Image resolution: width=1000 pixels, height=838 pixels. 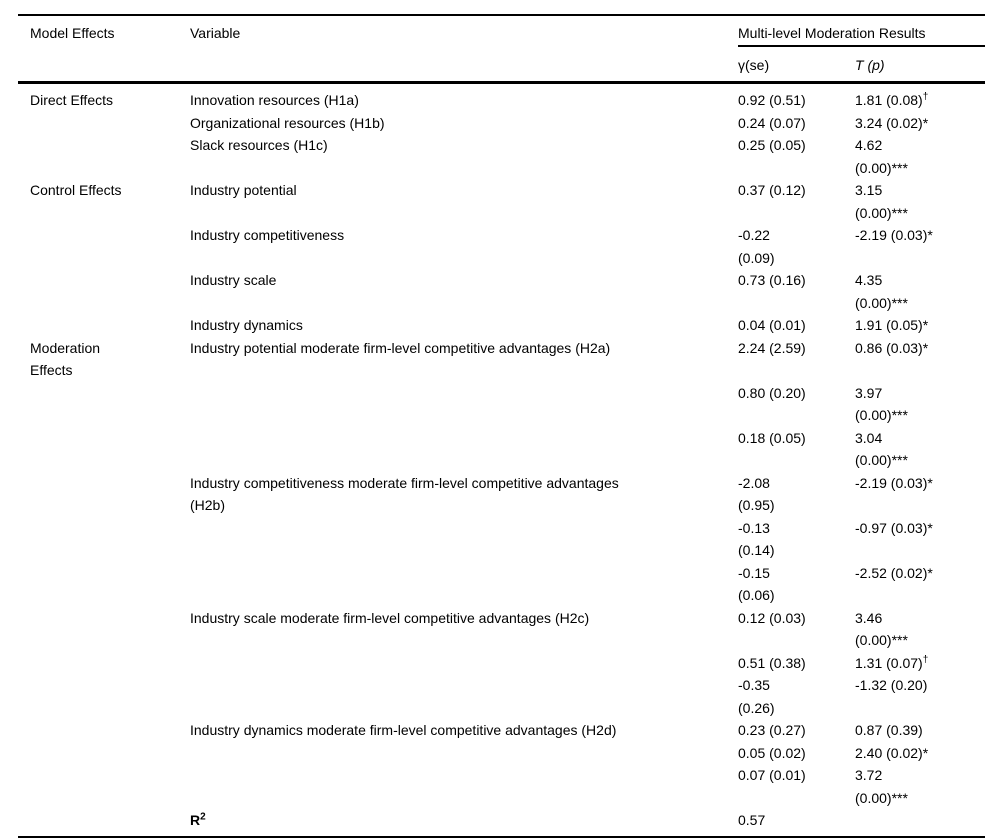 I want to click on t-p-cell, so click(x=920, y=823).